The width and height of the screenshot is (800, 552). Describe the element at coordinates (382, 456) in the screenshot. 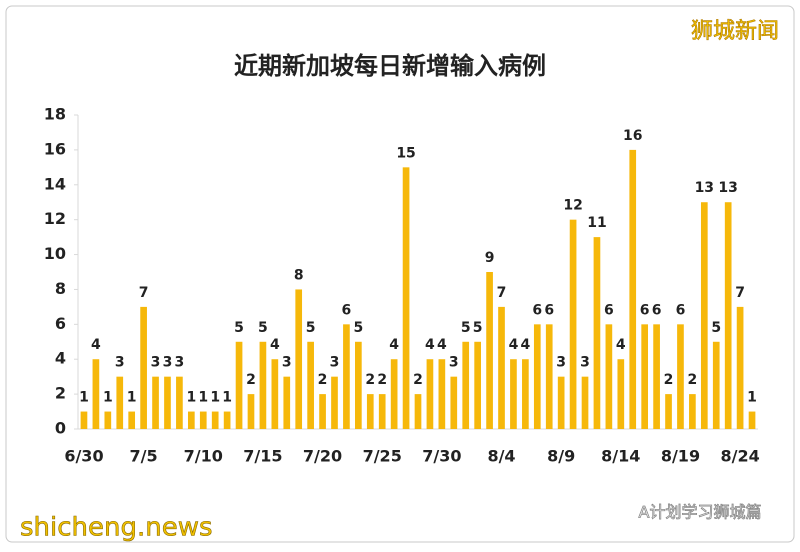

I see `x-tick-label: 7/25` at that location.